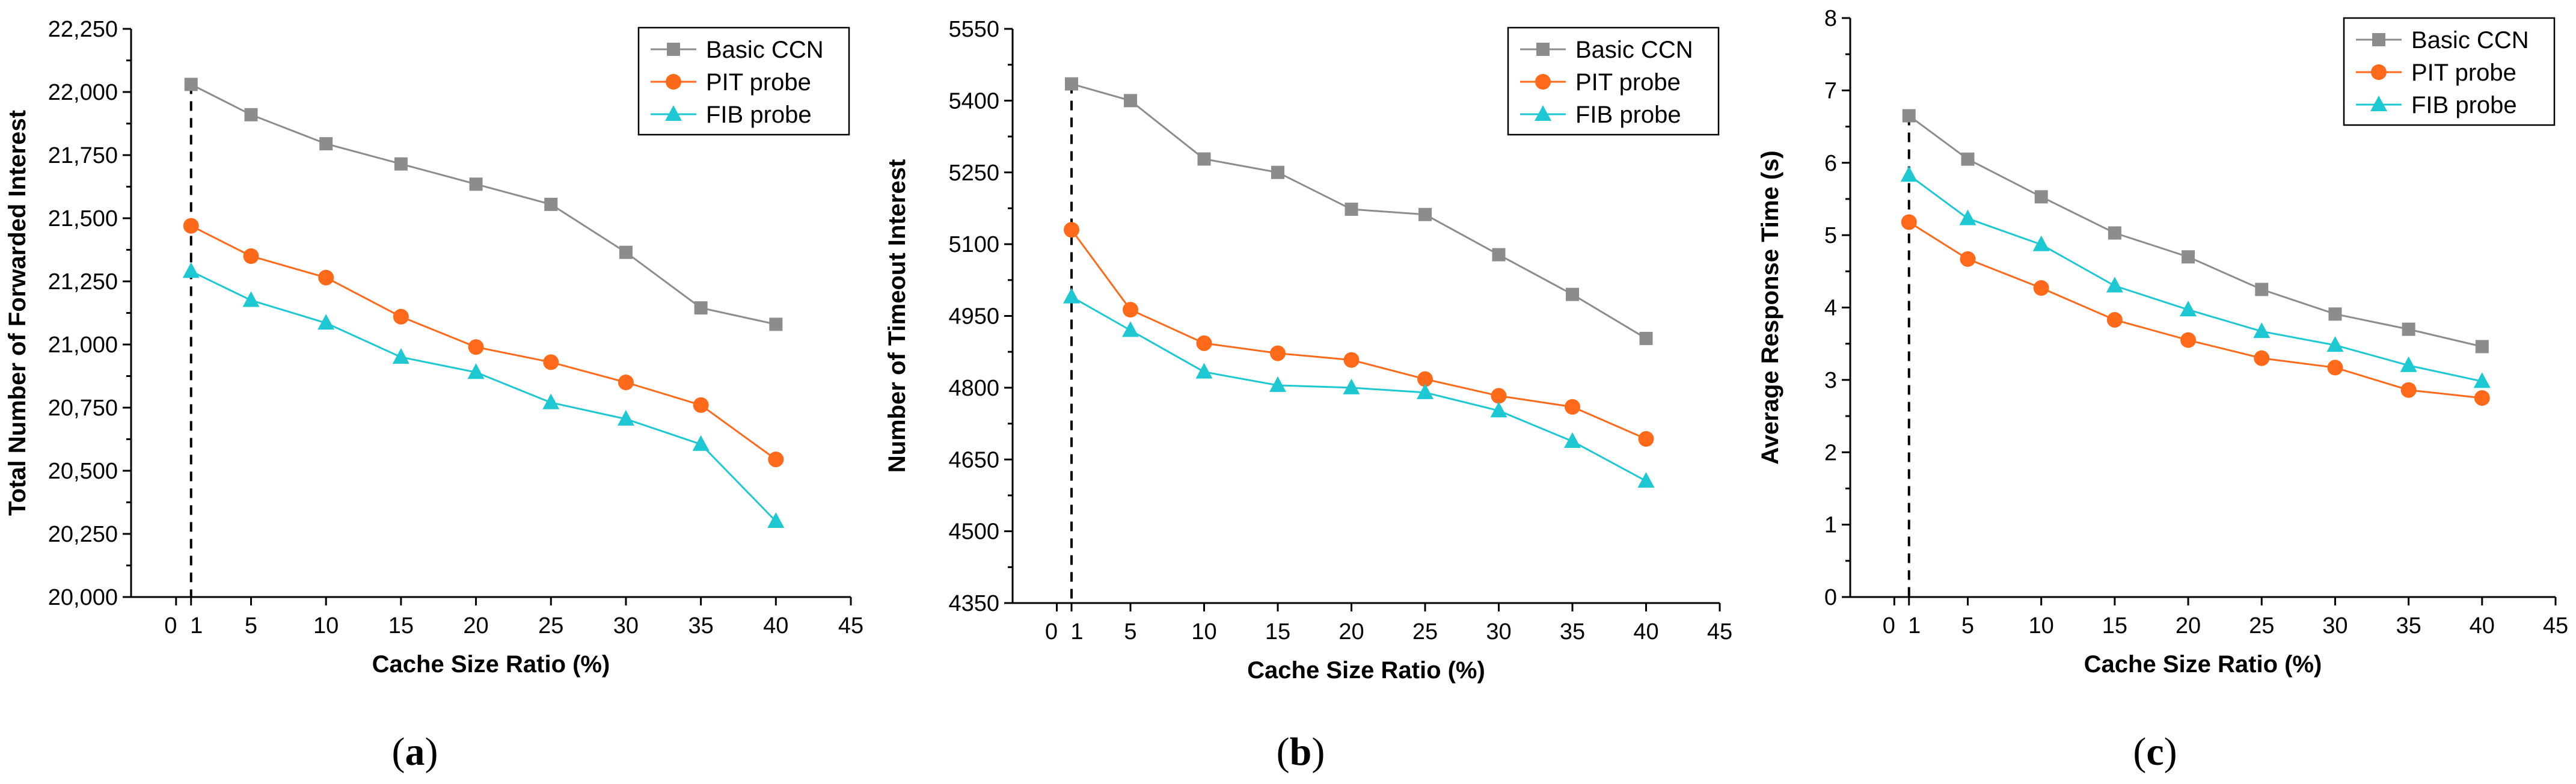 Image resolution: width=2576 pixels, height=784 pixels. Describe the element at coordinates (83, 218) in the screenshot. I see `y-tick-label: 21,500` at that location.